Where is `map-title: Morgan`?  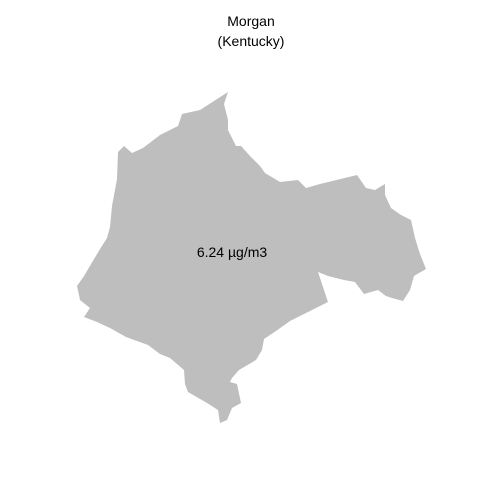
map-title: Morgan is located at coordinates (251, 21).